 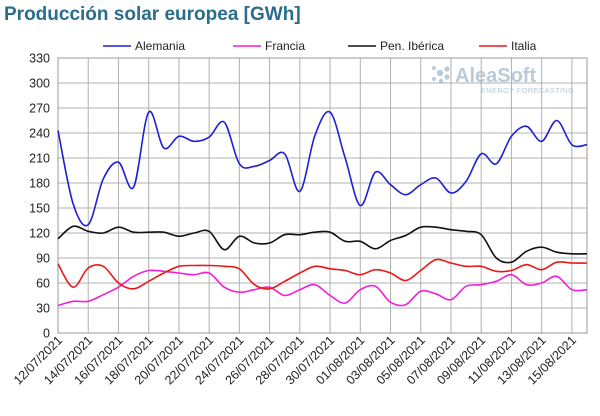 I want to click on series-line-pen-iberica, so click(x=322, y=244).